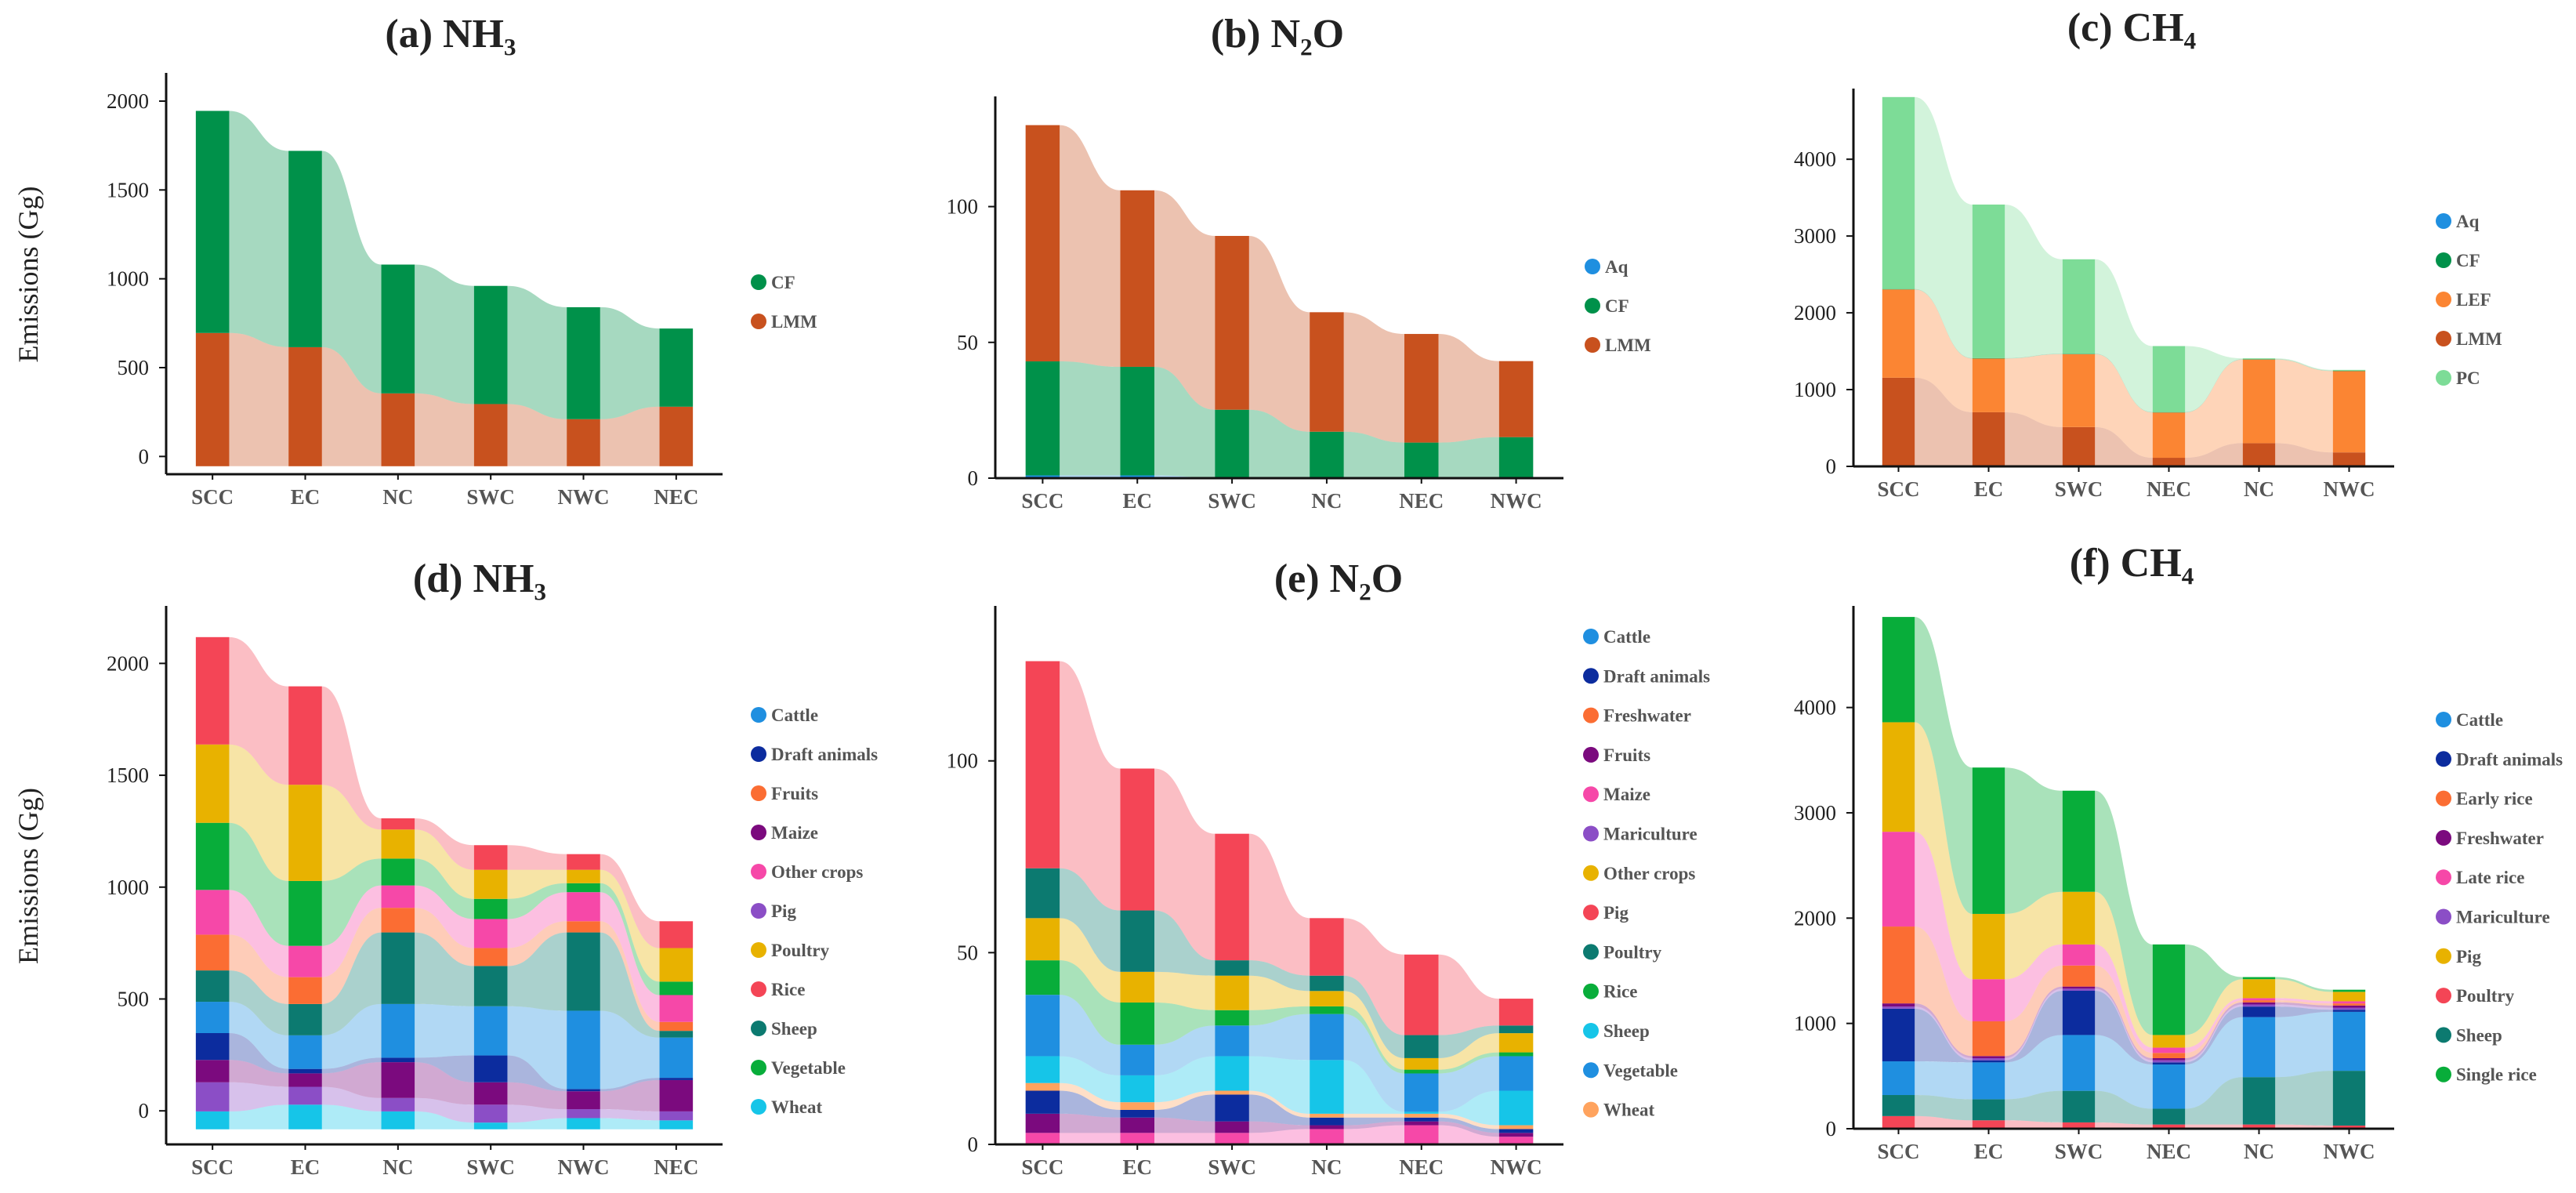 This screenshot has height=1193, width=2576. I want to click on bar-vegetable-nwc, so click(583, 888).